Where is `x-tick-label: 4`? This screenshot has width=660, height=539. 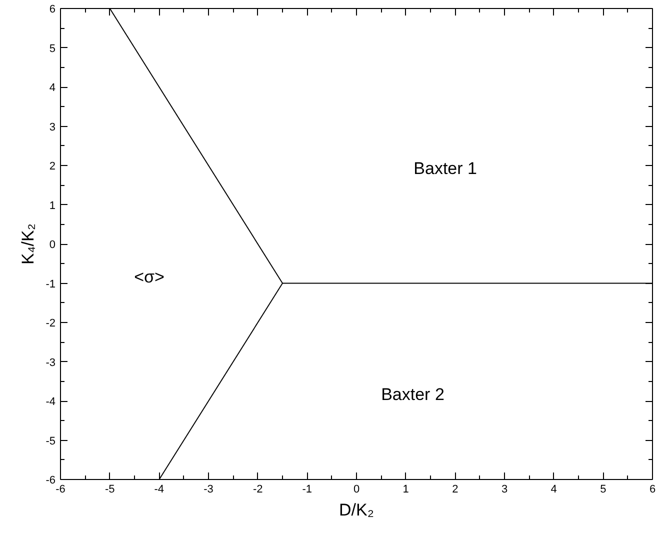
x-tick-label: 4 is located at coordinates (553, 490).